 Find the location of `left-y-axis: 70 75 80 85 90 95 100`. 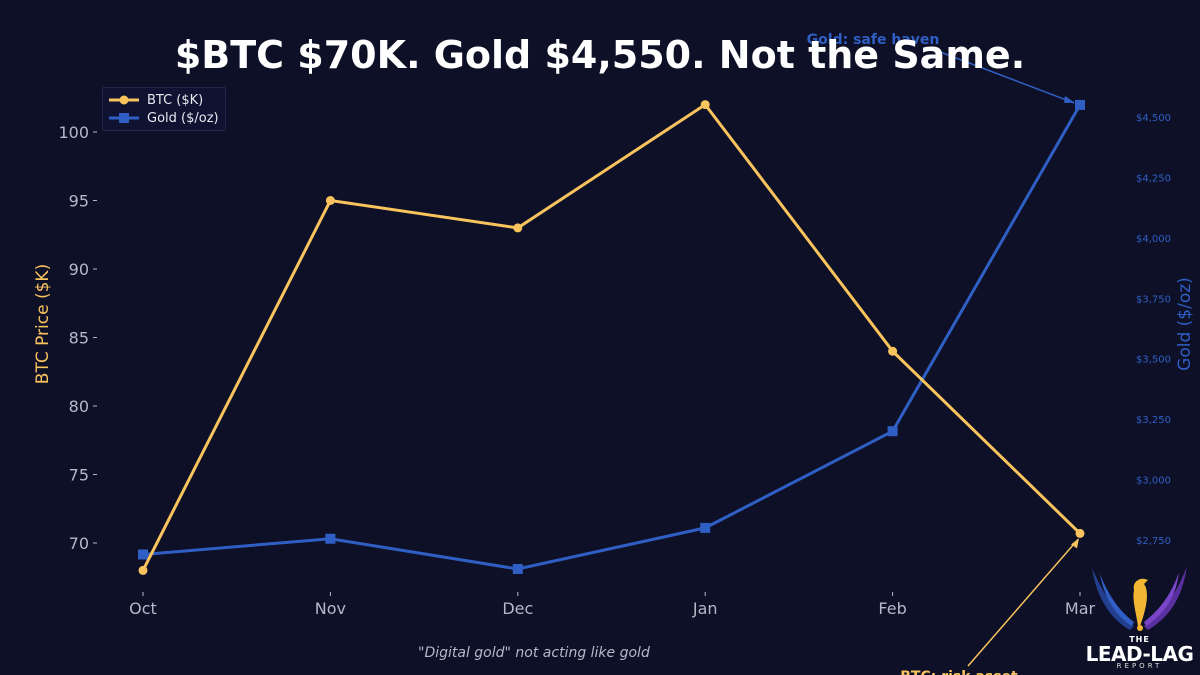

left-y-axis: 70 75 80 85 90 95 100 is located at coordinates (77, 338).